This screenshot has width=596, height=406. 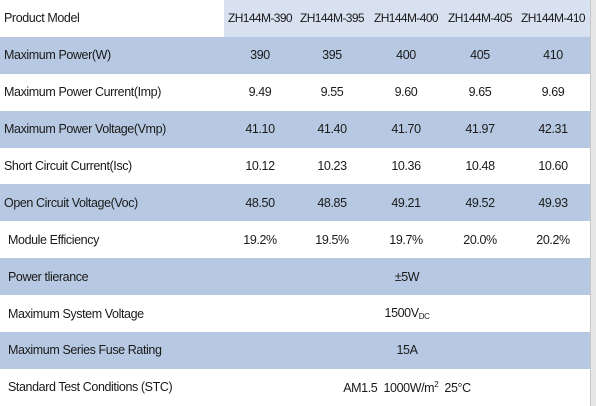 What do you see at coordinates (389, 387) in the screenshot?
I see `stc-airmass-irradiance: AM1.5 1000W/m` at bounding box center [389, 387].